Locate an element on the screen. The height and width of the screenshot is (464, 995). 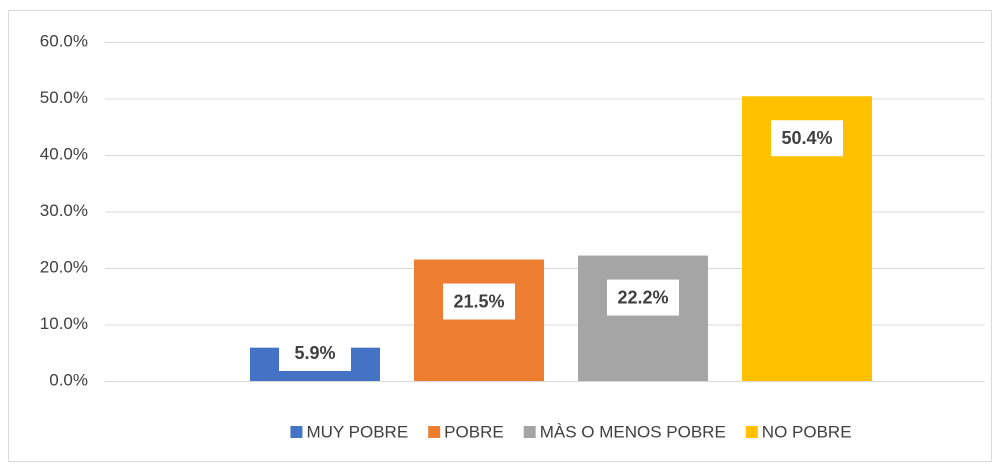
data-label: 21.5% is located at coordinates (478, 301).